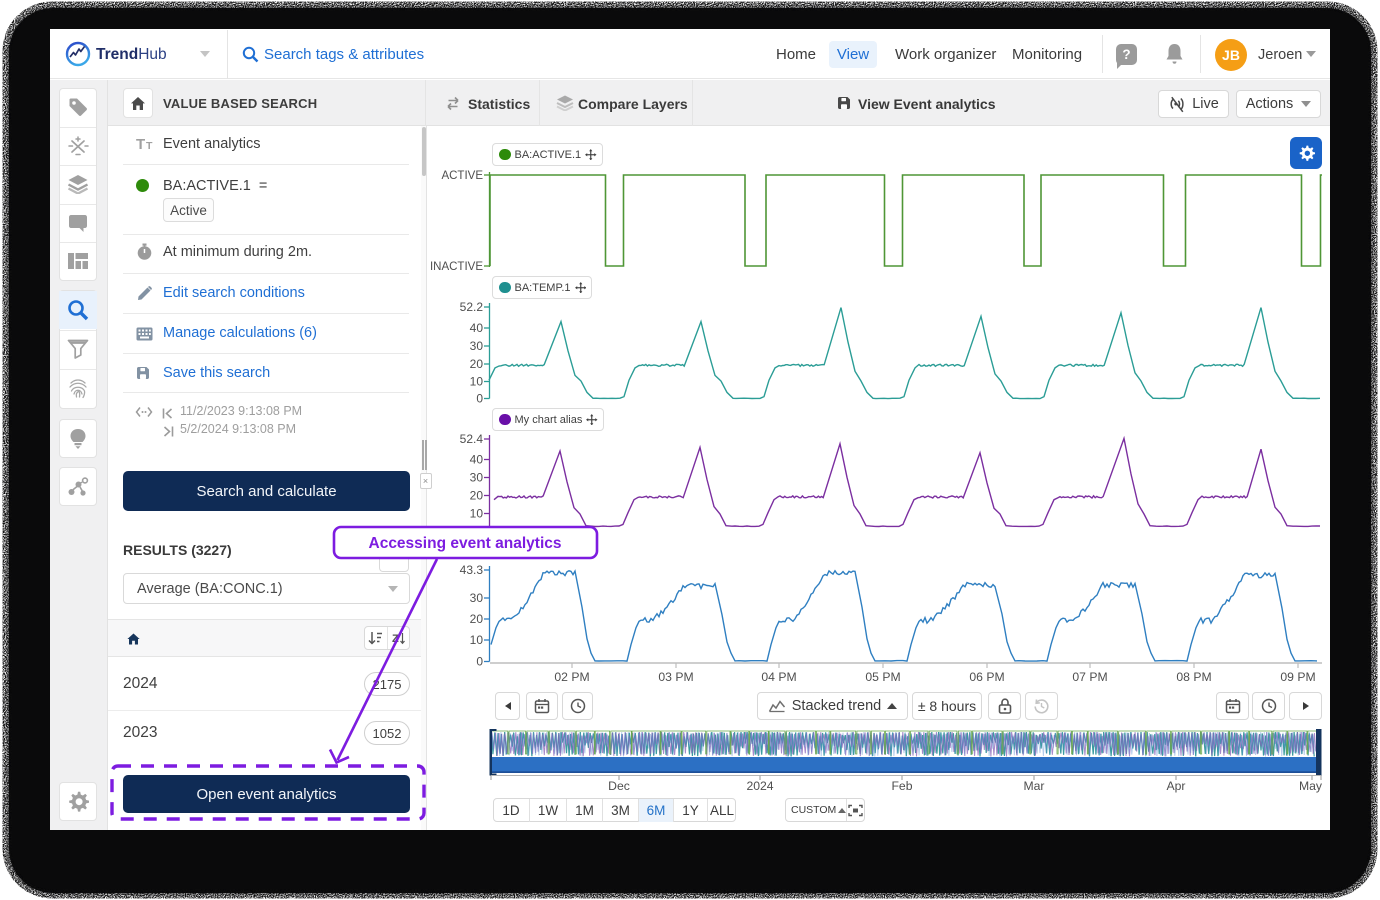  Describe the element at coordinates (395, 639) in the screenshot. I see `svg-text: Z` at that location.